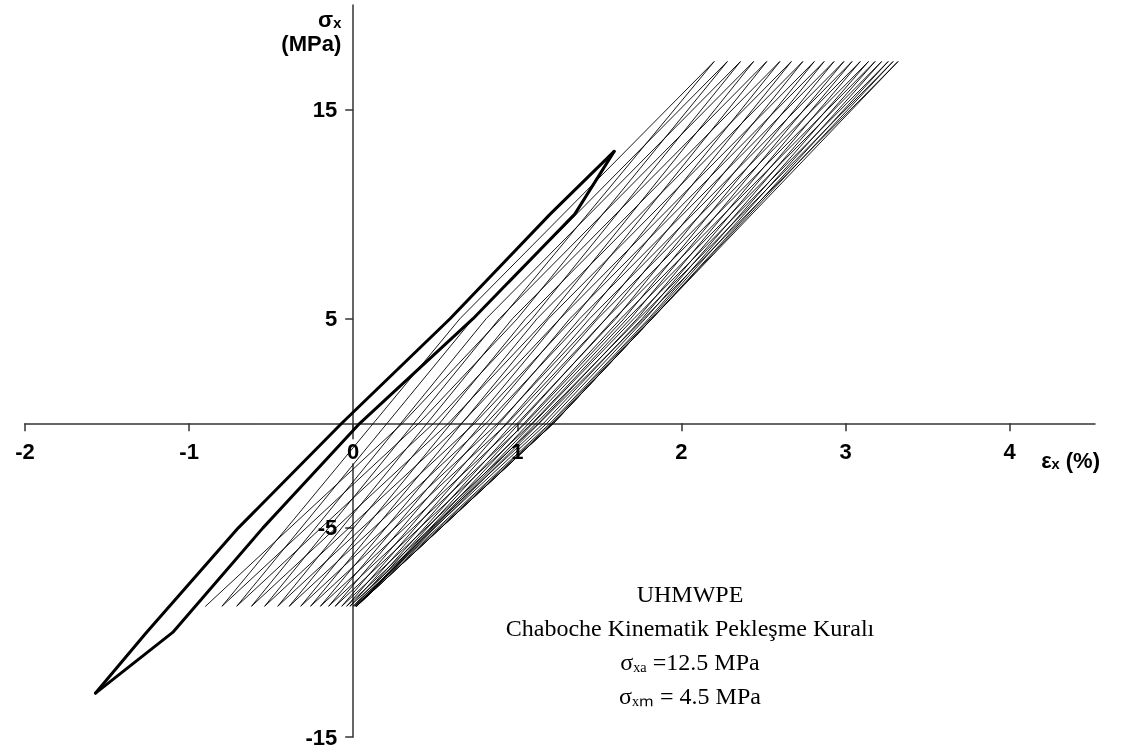 This screenshot has height=755, width=1137. Describe the element at coordinates (189, 451) in the screenshot. I see `x-tick-label: -1` at that location.